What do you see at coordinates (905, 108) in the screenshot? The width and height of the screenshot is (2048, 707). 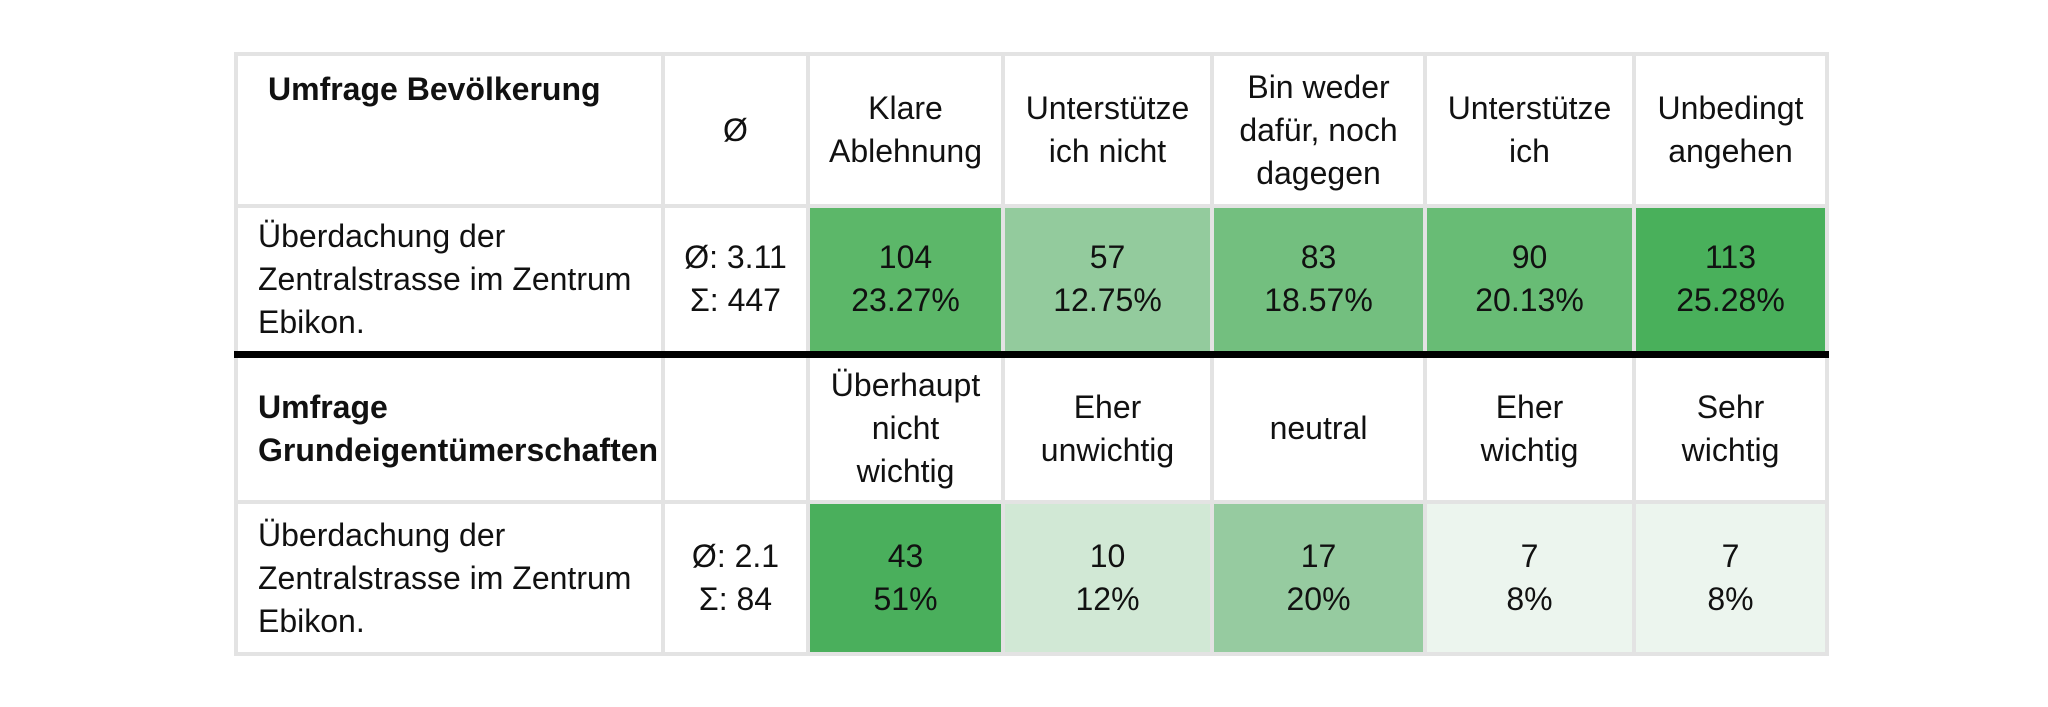 I see `header-line: Klare` at bounding box center [905, 108].